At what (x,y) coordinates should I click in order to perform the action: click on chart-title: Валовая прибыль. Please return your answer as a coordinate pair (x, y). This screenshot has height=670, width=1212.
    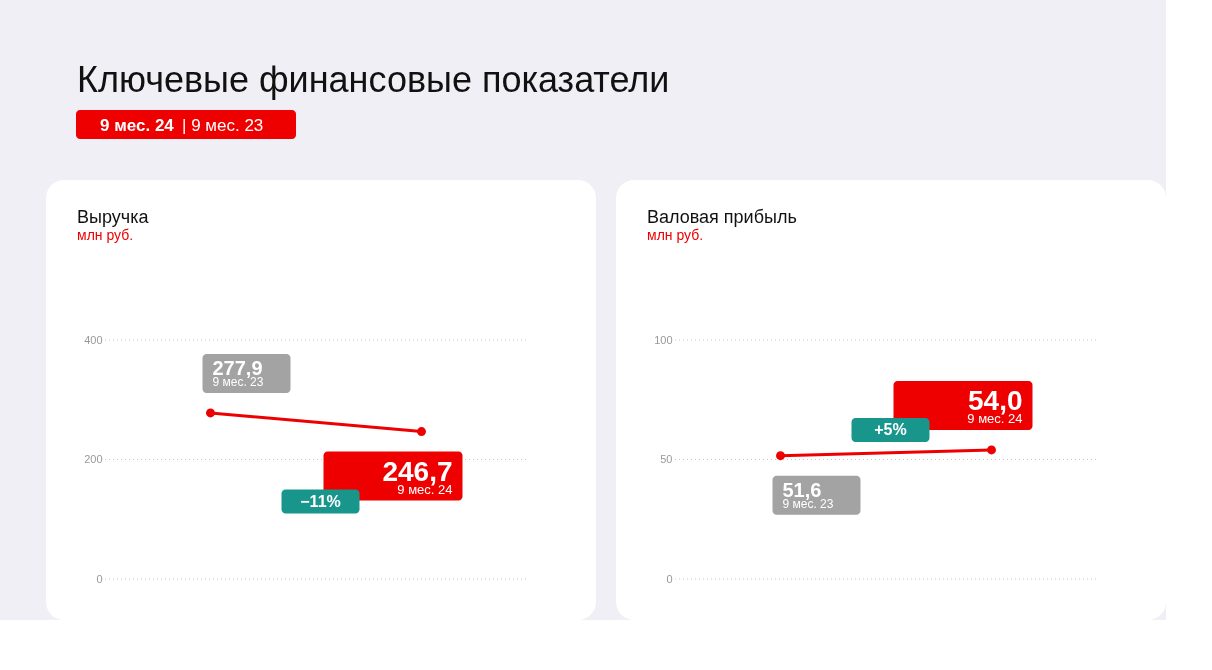
    Looking at the image, I should click on (722, 217).